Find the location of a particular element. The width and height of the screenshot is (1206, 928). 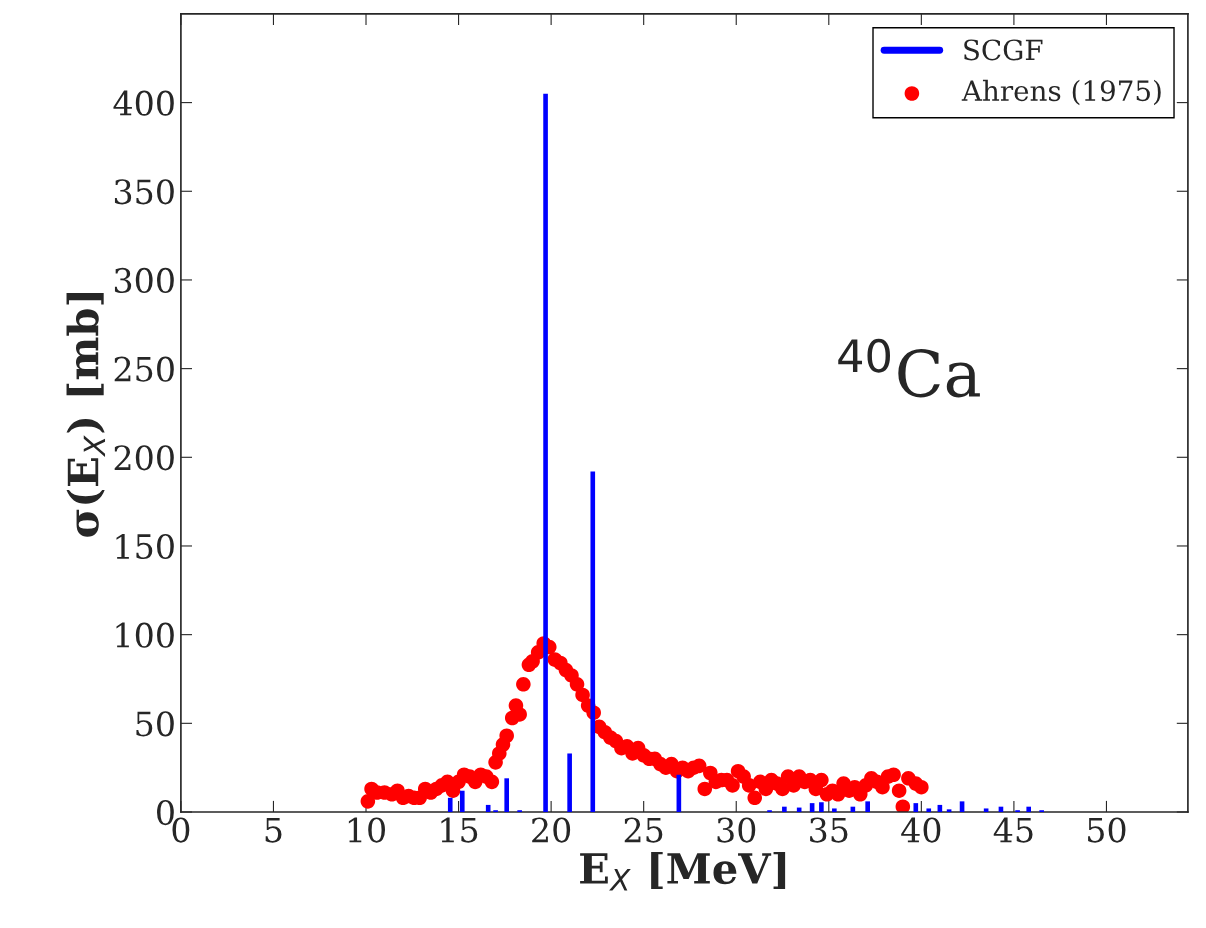

x-tick-label: 25 is located at coordinates (643, 830).